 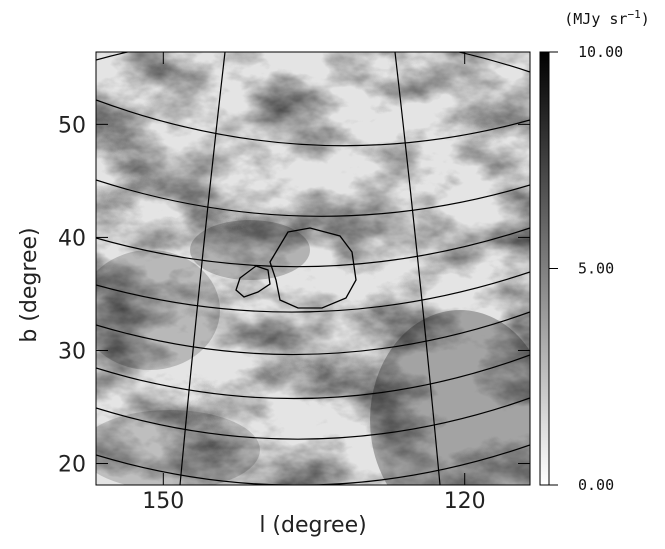 I want to click on y-tick-label: 50, so click(x=72, y=125).